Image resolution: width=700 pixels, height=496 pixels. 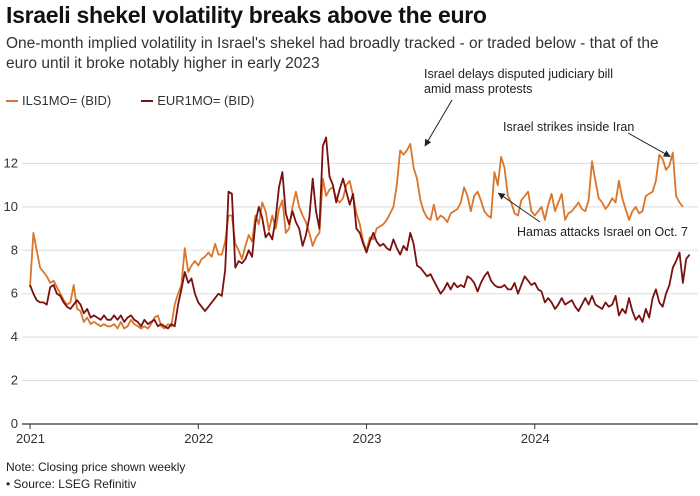 I want to click on x-tick-label: 2023, so click(x=367, y=438).